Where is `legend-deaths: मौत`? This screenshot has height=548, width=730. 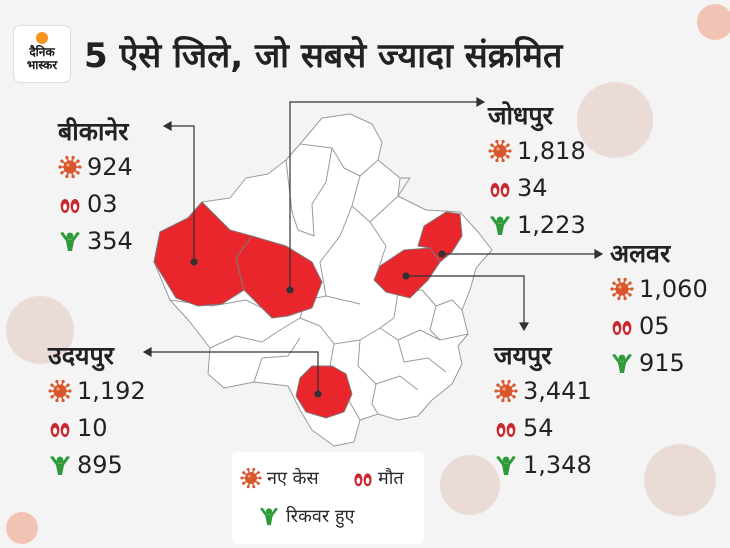 legend-deaths: मौत is located at coordinates (378, 478).